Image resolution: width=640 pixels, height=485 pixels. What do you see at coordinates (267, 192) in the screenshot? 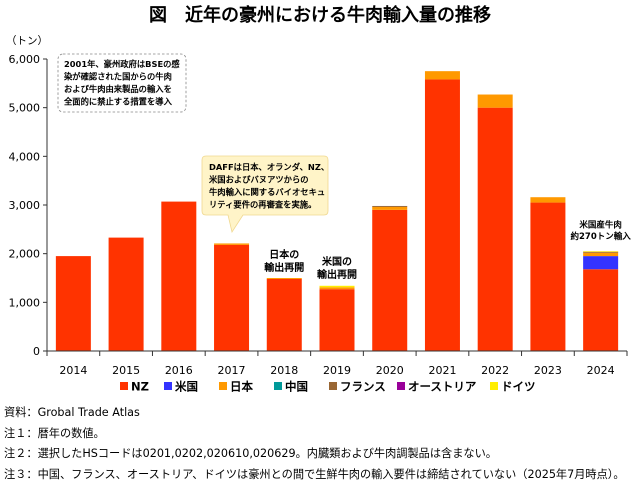
I see `annotation-text: 牛肉輸入に関するバイオセキュ` at bounding box center [267, 192].